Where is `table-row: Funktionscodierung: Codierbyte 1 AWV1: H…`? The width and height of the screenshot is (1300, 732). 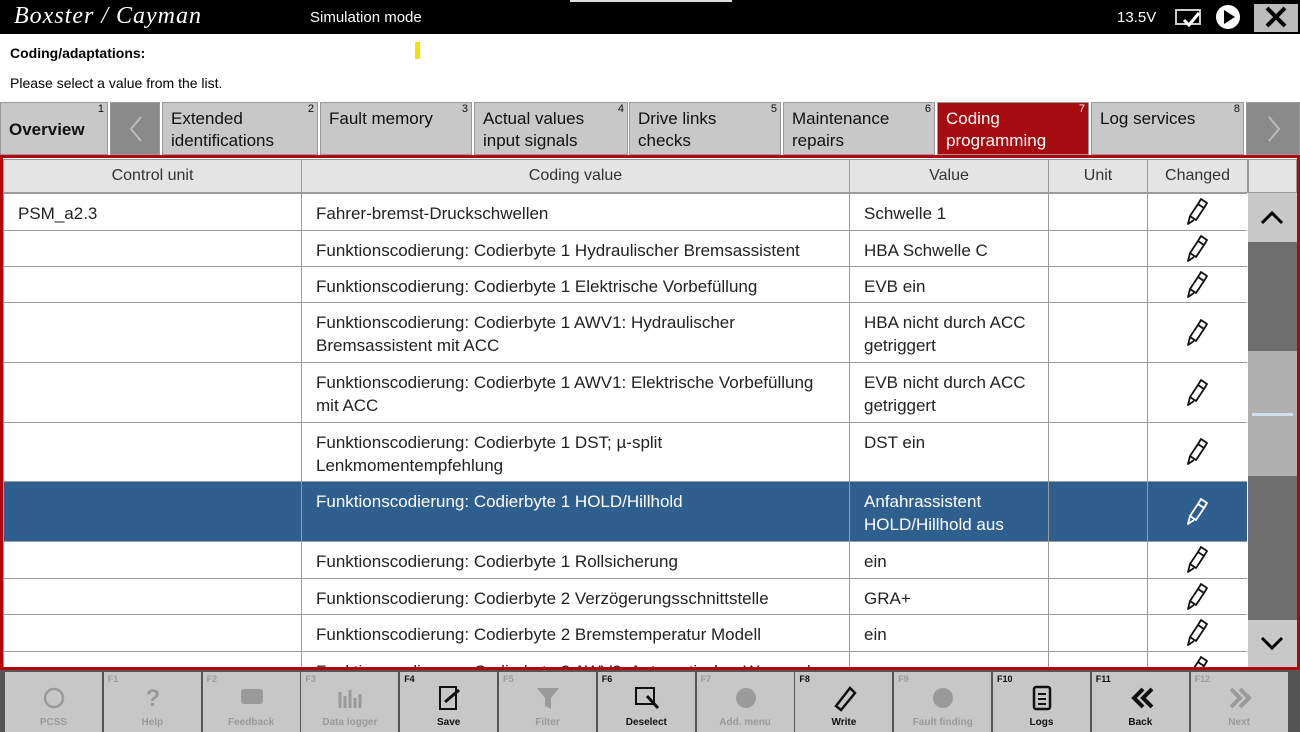
table-row: Funktionscodierung: Codierbyte 1 AWV1: H… is located at coordinates (625, 332).